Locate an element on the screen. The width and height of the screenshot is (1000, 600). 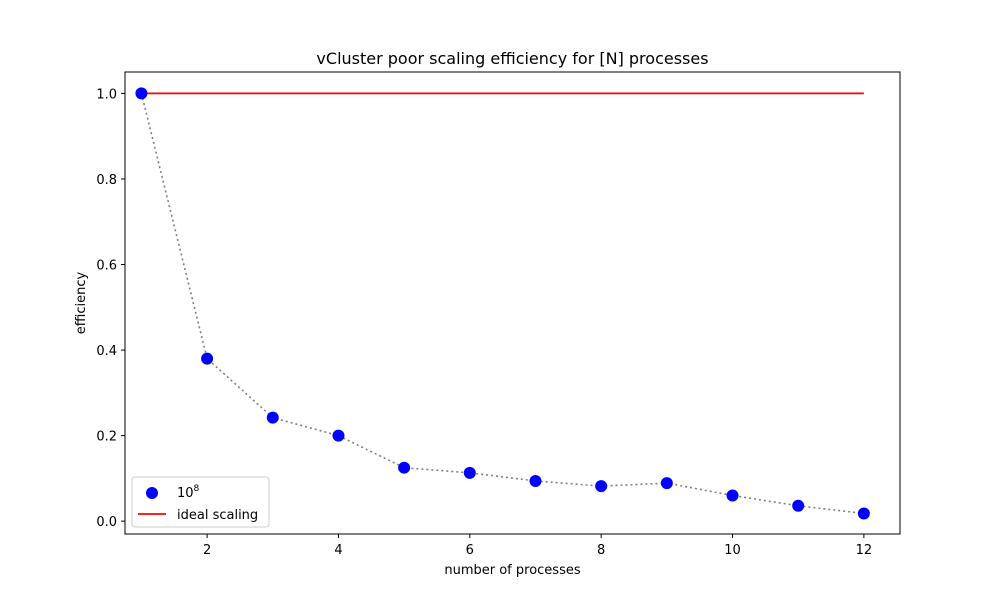
x-tick-label: 6 is located at coordinates (470, 550).